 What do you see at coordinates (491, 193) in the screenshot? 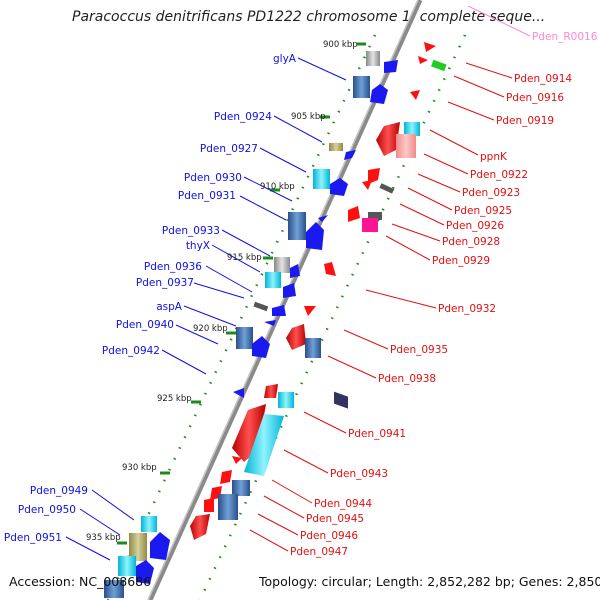
I see `gene-label-pden-0923: Pden_0923` at bounding box center [491, 193].